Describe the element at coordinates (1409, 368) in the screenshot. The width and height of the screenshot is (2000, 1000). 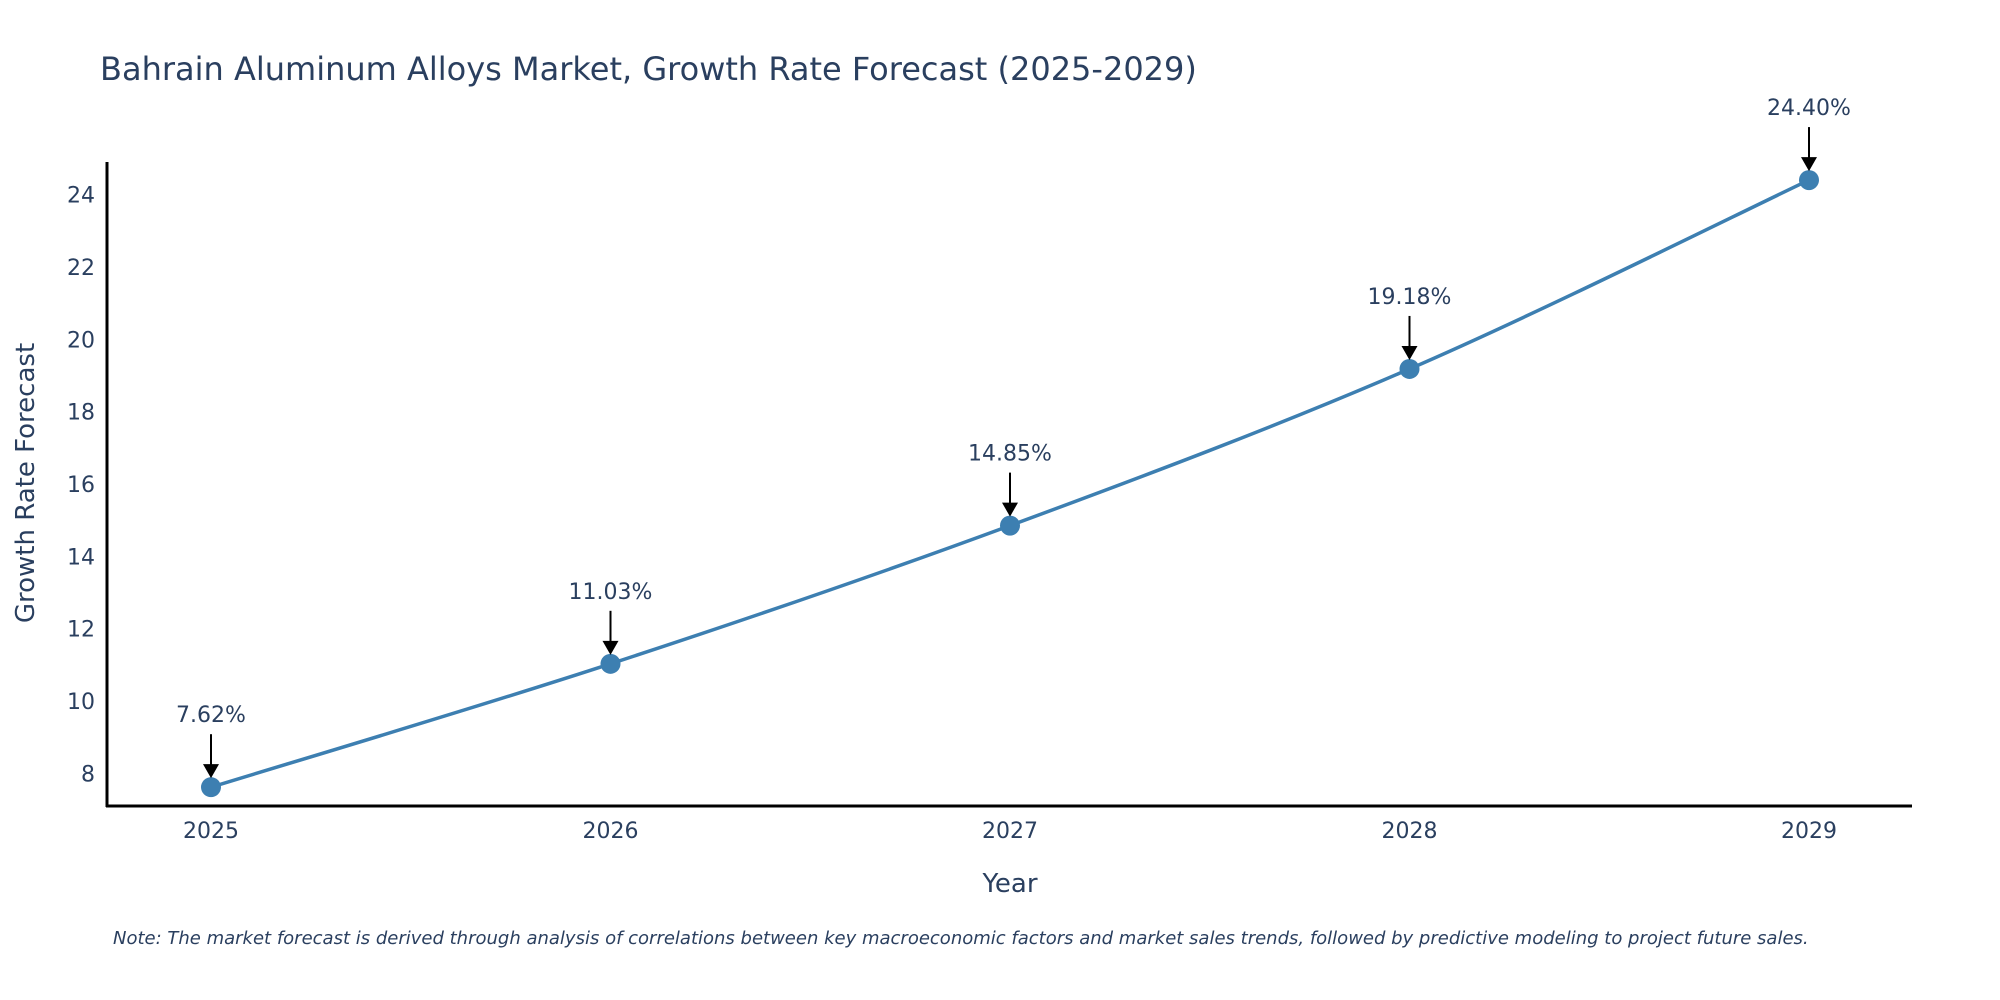
I see `data-point-2028` at that location.